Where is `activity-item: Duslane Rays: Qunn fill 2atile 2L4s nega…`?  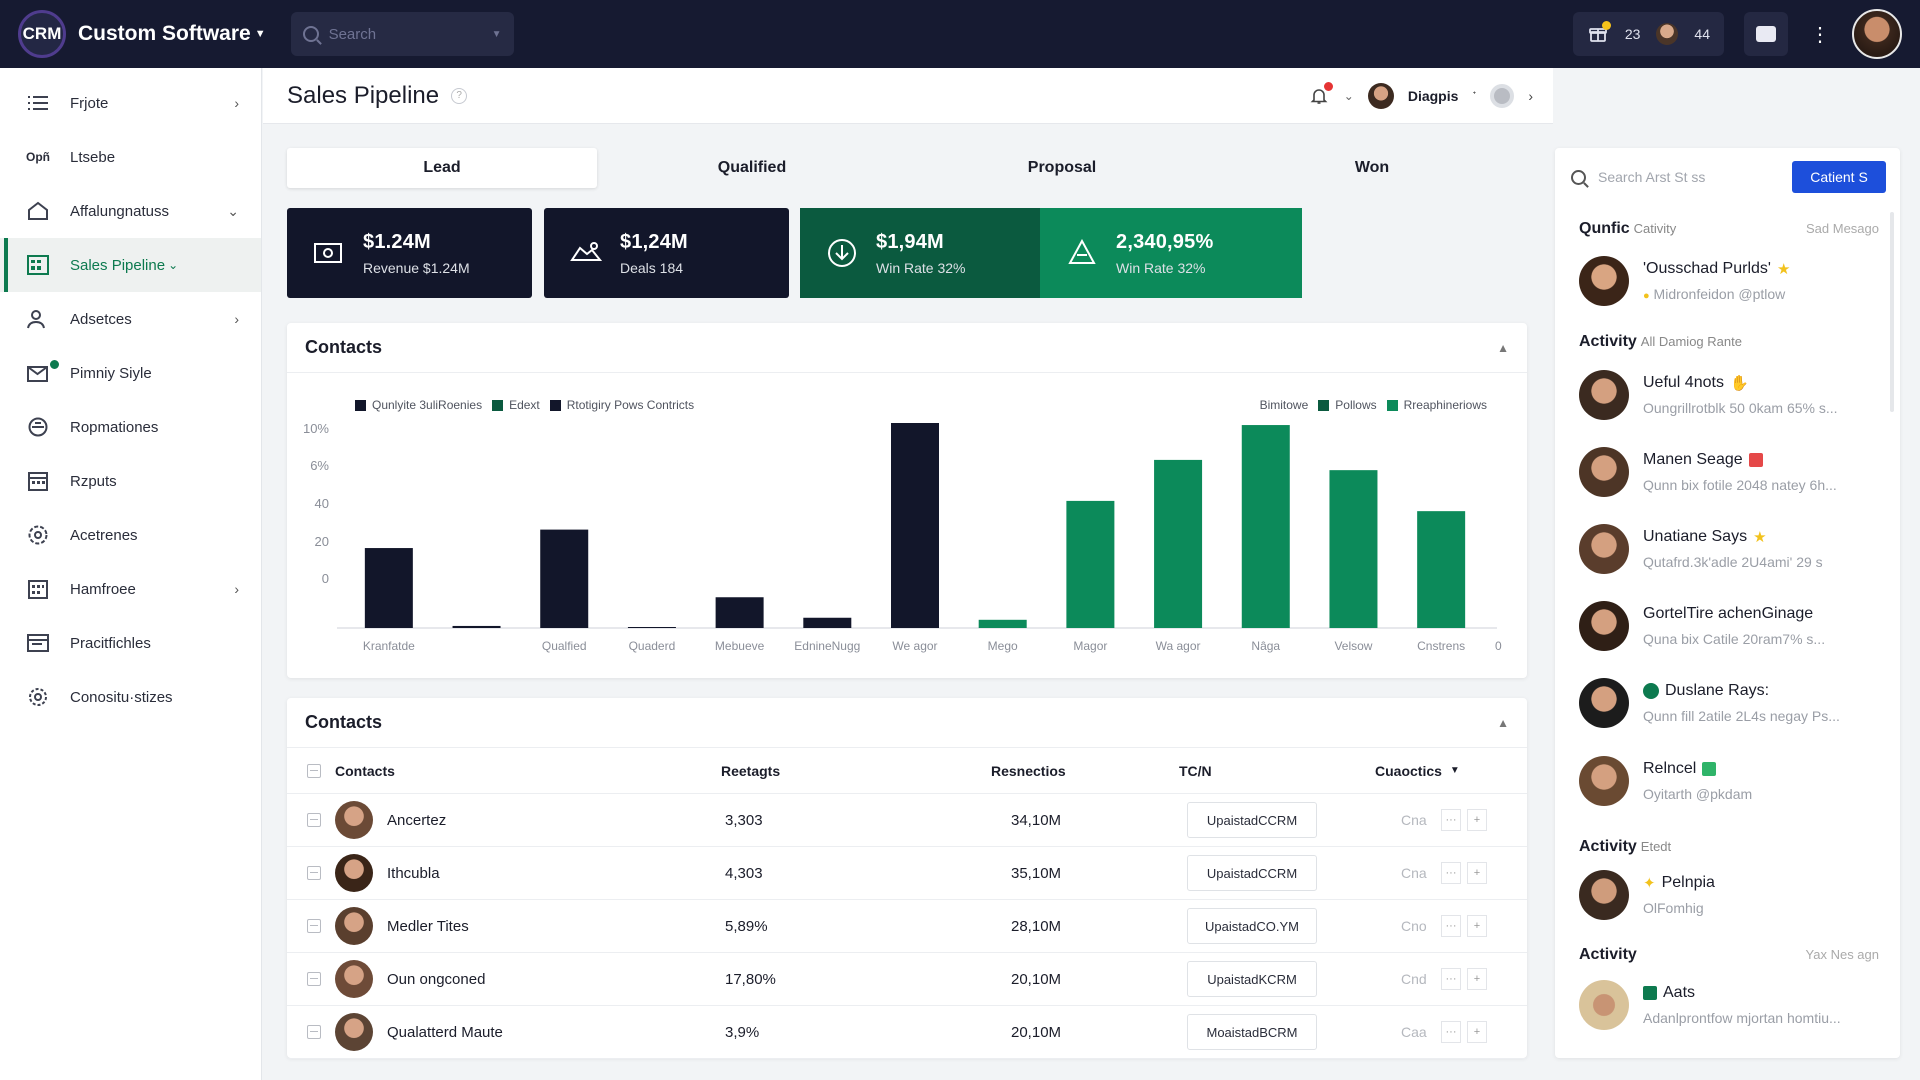 activity-item: Duslane Rays: Qunn fill 2atile 2L4s nega… is located at coordinates (1724, 704).